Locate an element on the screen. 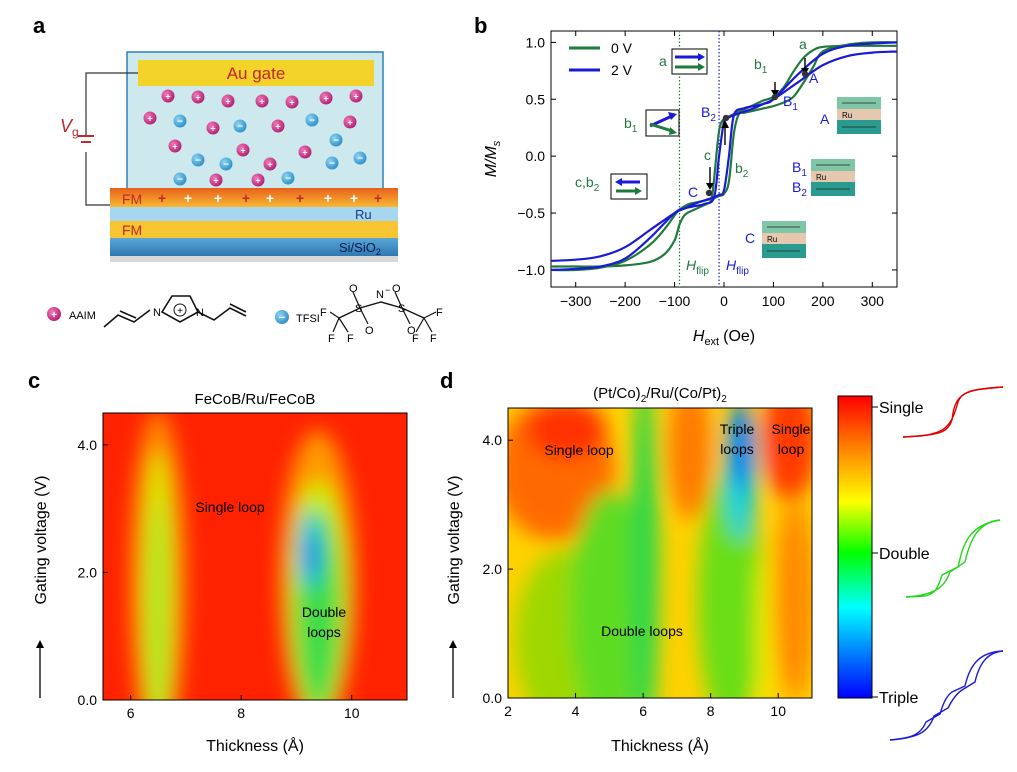 This screenshot has height=772, width=1017. inset-b1-arrow-green is located at coordinates (661, 127).